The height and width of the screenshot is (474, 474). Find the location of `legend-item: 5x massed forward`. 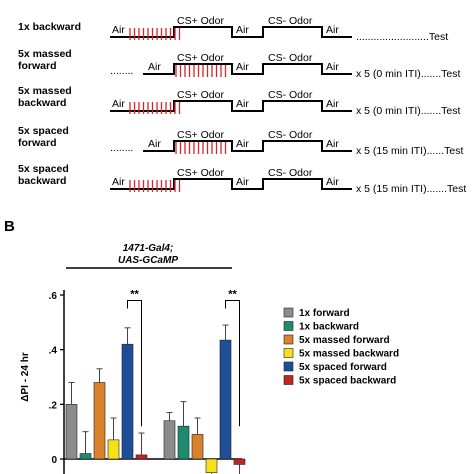

legend-item: 5x massed forward is located at coordinates (336, 340).